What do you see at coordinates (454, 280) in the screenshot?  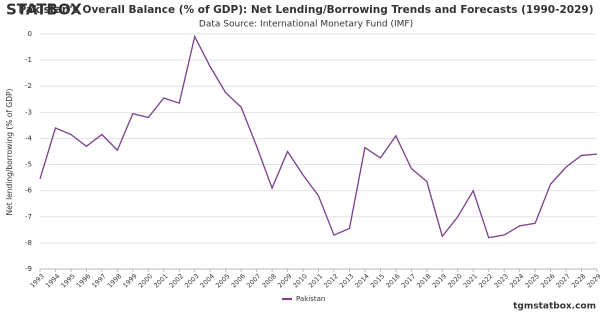 I see `x-tick-label: 2020` at bounding box center [454, 280].